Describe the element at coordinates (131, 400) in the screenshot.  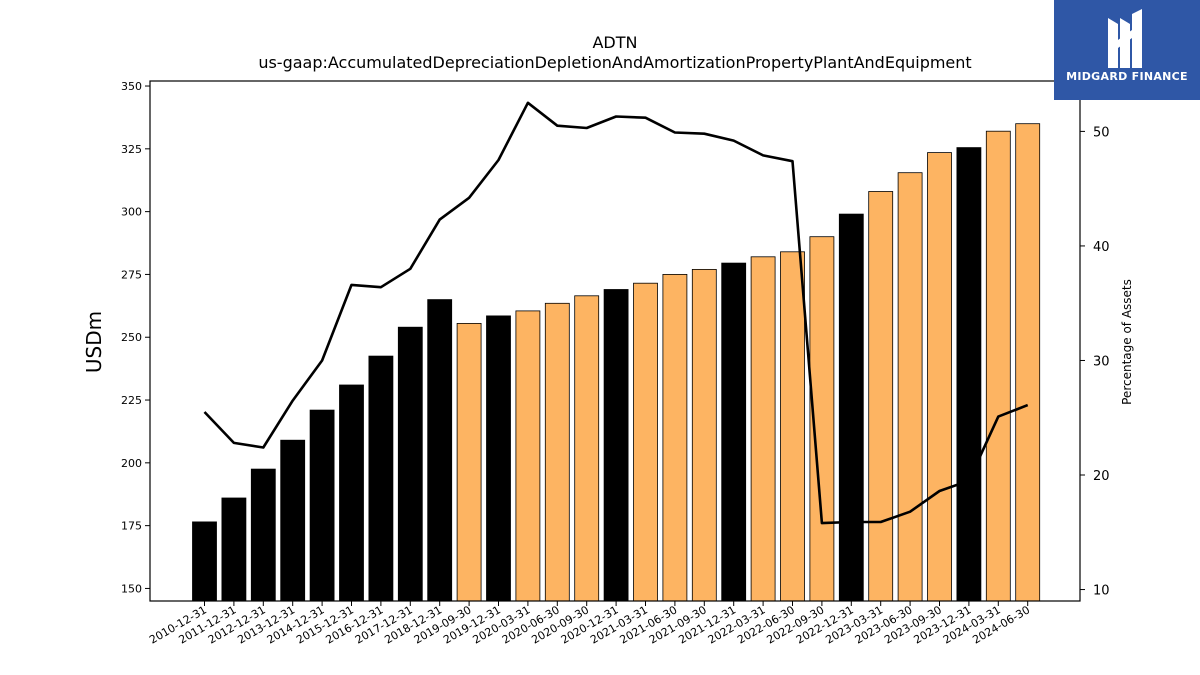
I see `y-tick-label: 225` at that location.